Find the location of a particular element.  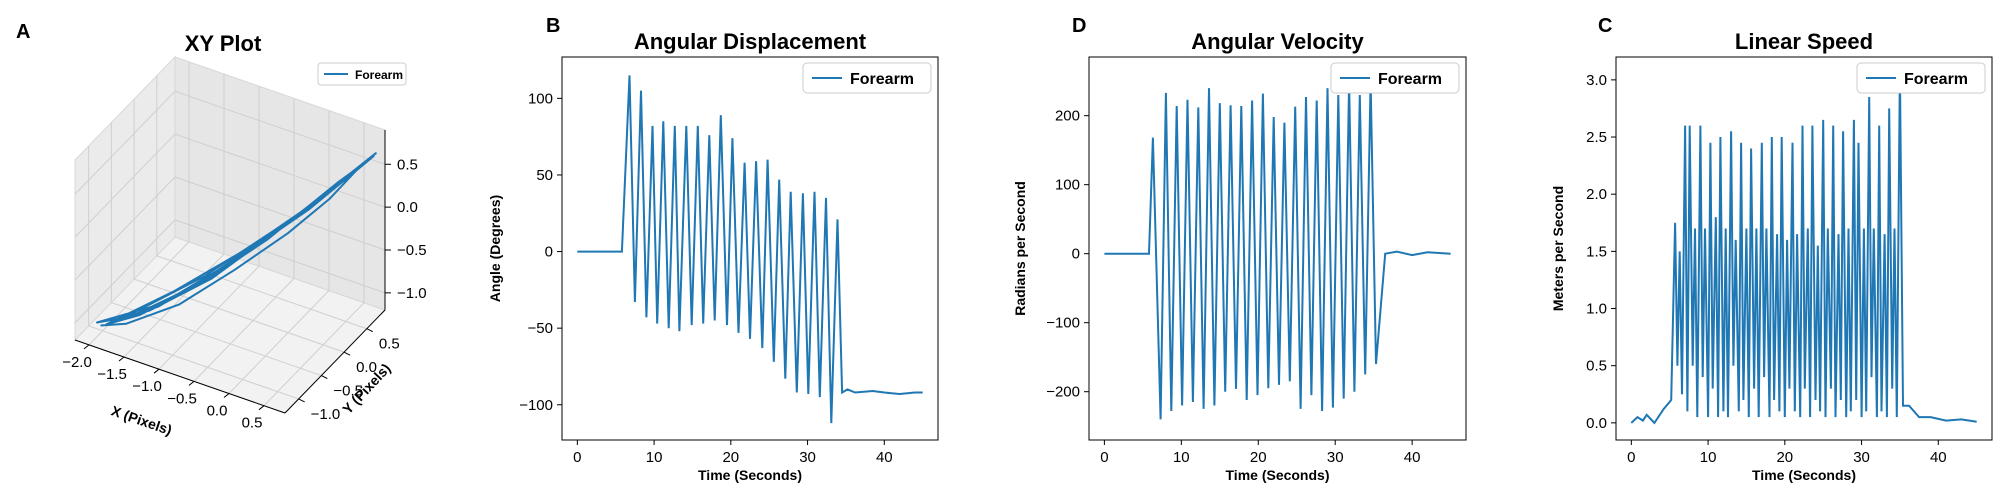

z-tick-label: −0.5 is located at coordinates (412, 250).